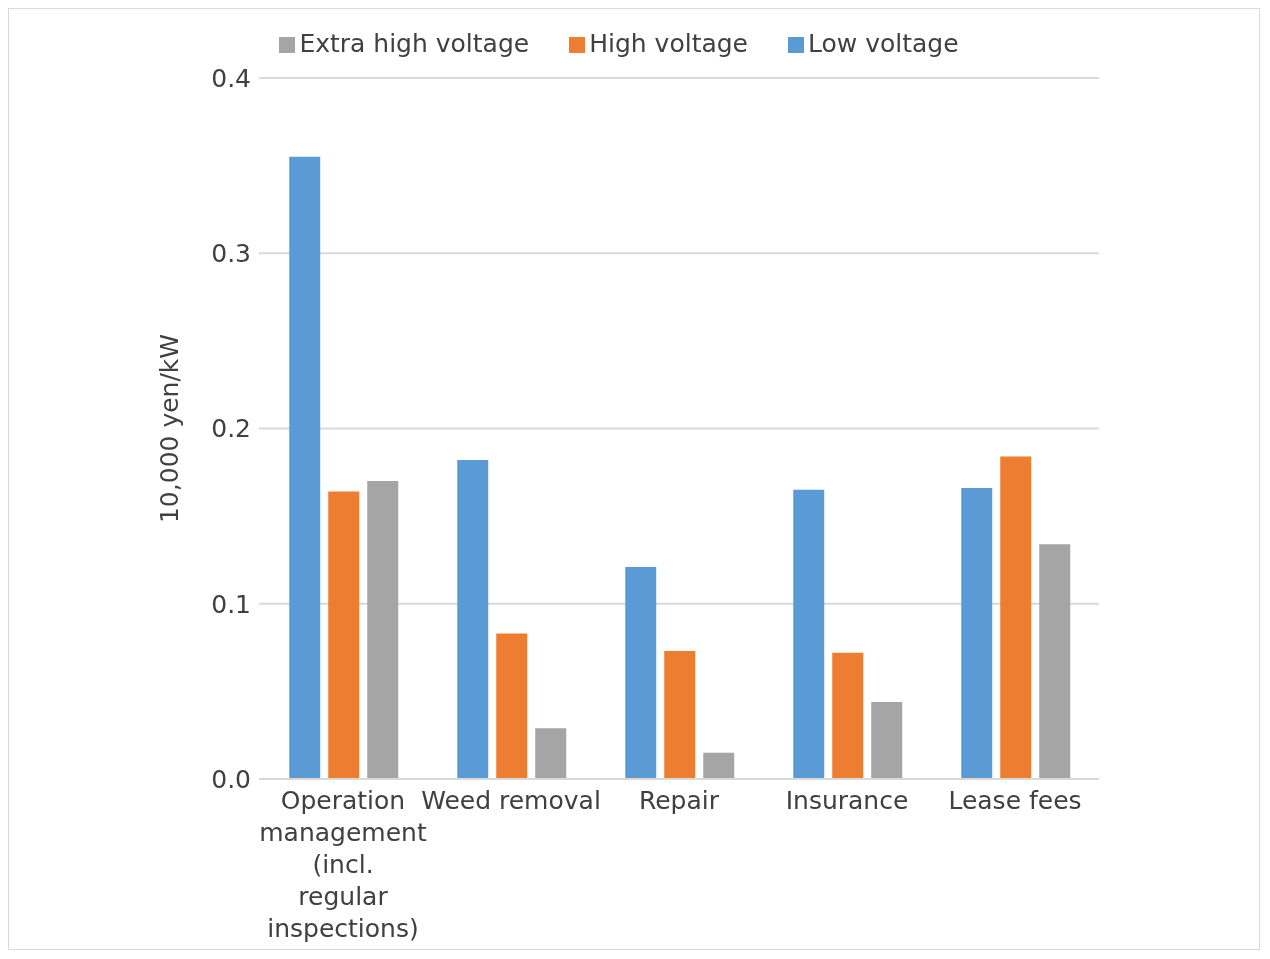 This screenshot has height=959, width=1270. I want to click on text: 0.0, so click(231, 779).